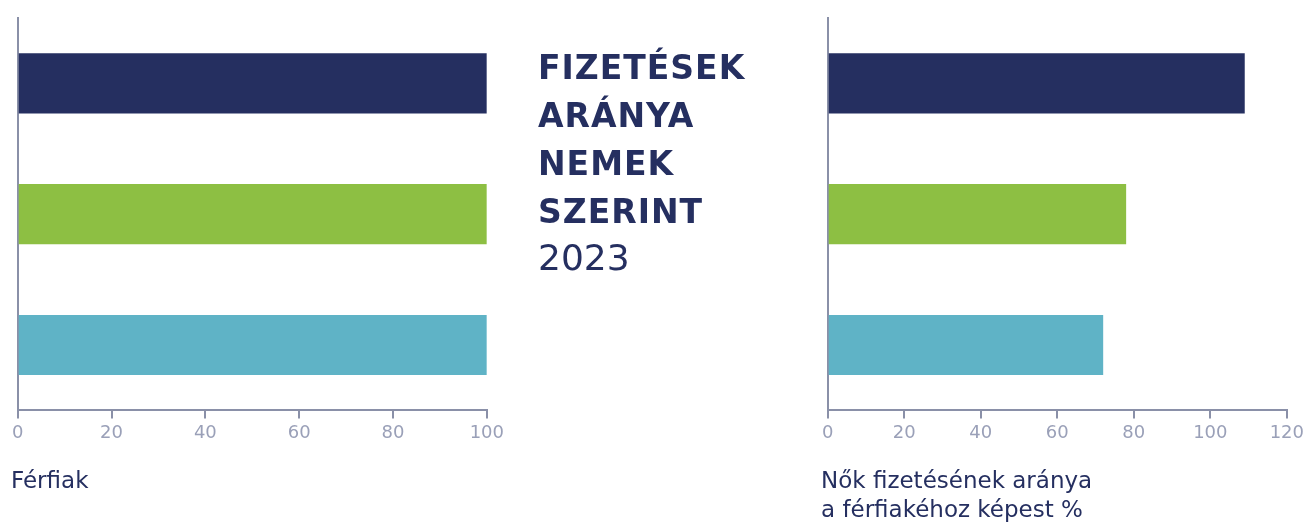 Image resolution: width=1309 pixels, height=526 pixels. I want to click on text: FIZETÉSEK ARÁNYA NEMEK SZERINT, so click(642, 139).